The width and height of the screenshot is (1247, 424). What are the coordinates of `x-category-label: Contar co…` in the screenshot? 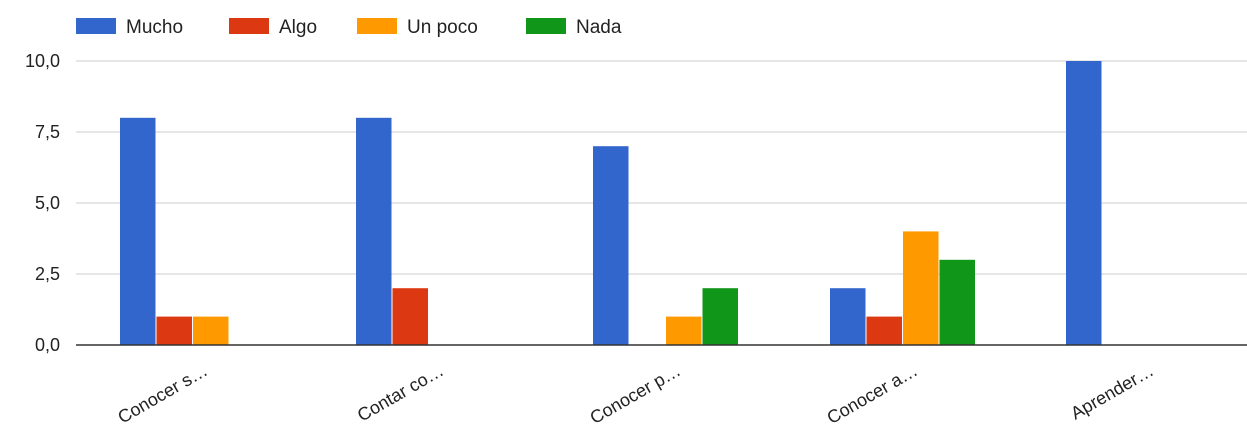 It's located at (400, 392).